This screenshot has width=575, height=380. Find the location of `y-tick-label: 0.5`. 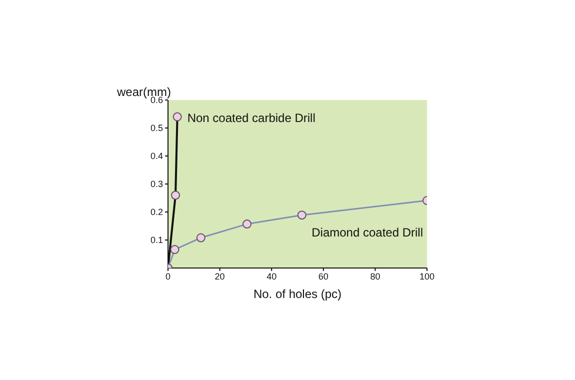

y-tick-label: 0.5 is located at coordinates (156, 128).